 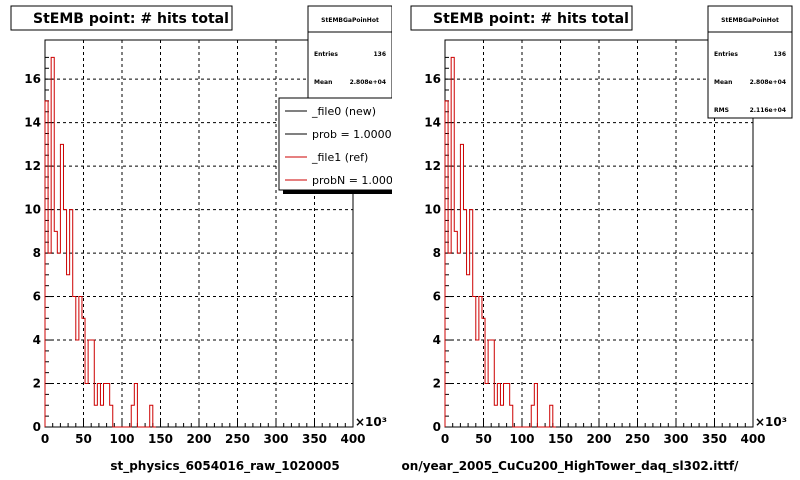 What do you see at coordinates (437, 253) in the screenshot?
I see `y-tick-label-8: 8` at bounding box center [437, 253].